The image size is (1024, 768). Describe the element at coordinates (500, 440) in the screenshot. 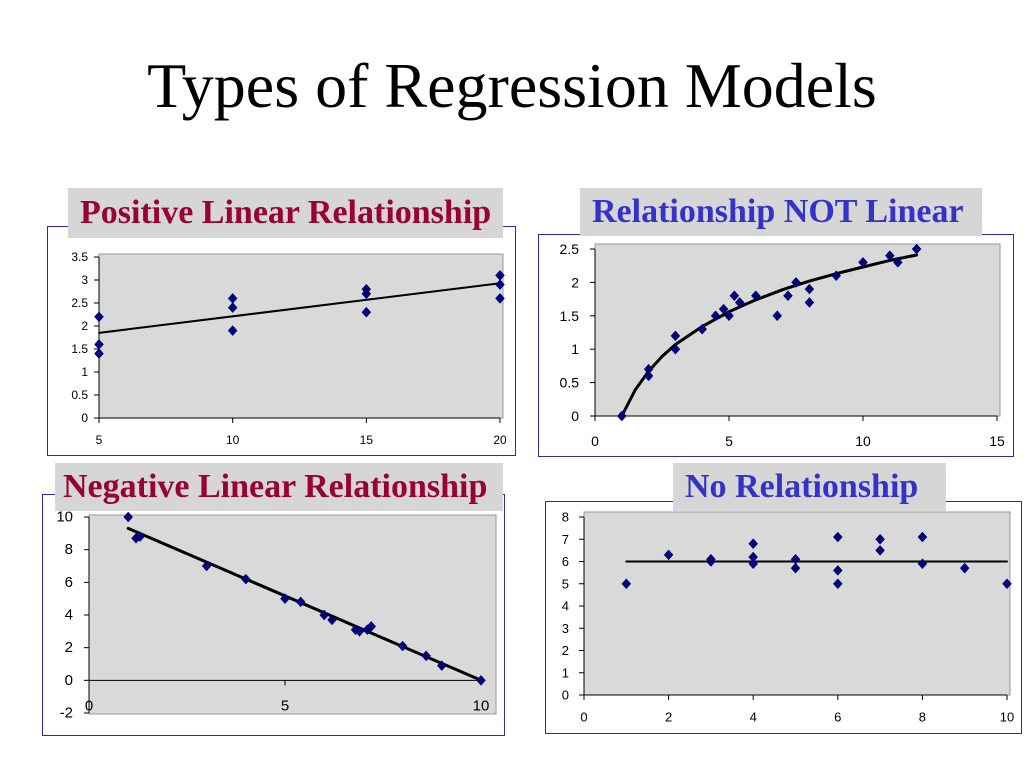

I see `x-tick-label: 20` at that location.